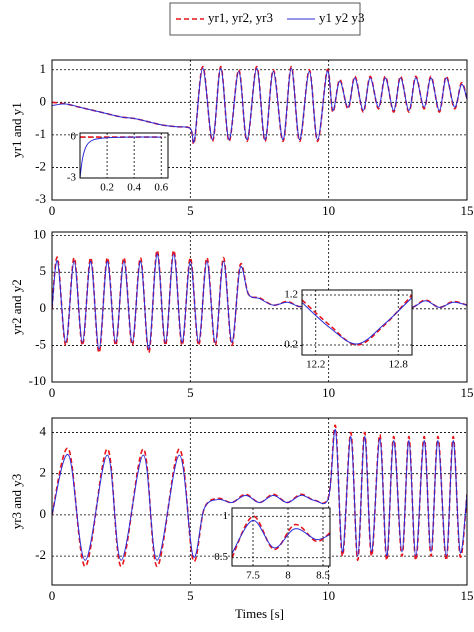 This screenshot has width=474, height=632. I want to click on y-tick-label: -5, so click(40, 343).